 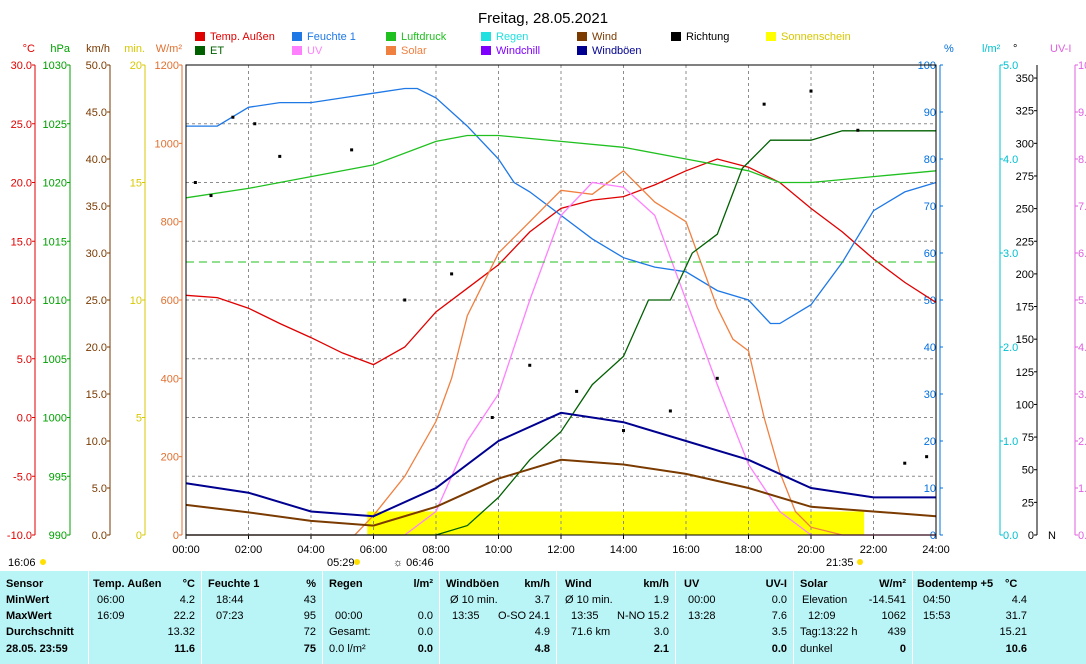 What do you see at coordinates (1052, 536) in the screenshot?
I see `axis-right-north-label: N` at bounding box center [1052, 536].